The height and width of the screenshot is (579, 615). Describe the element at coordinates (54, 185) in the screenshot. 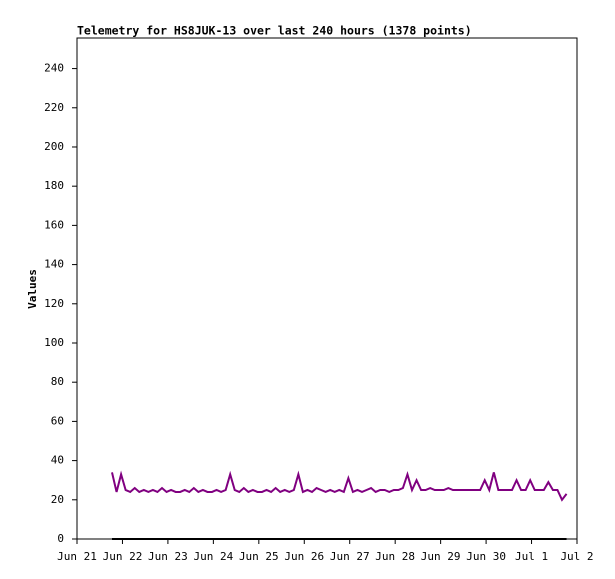

I see `y-tick-label: 180` at that location.